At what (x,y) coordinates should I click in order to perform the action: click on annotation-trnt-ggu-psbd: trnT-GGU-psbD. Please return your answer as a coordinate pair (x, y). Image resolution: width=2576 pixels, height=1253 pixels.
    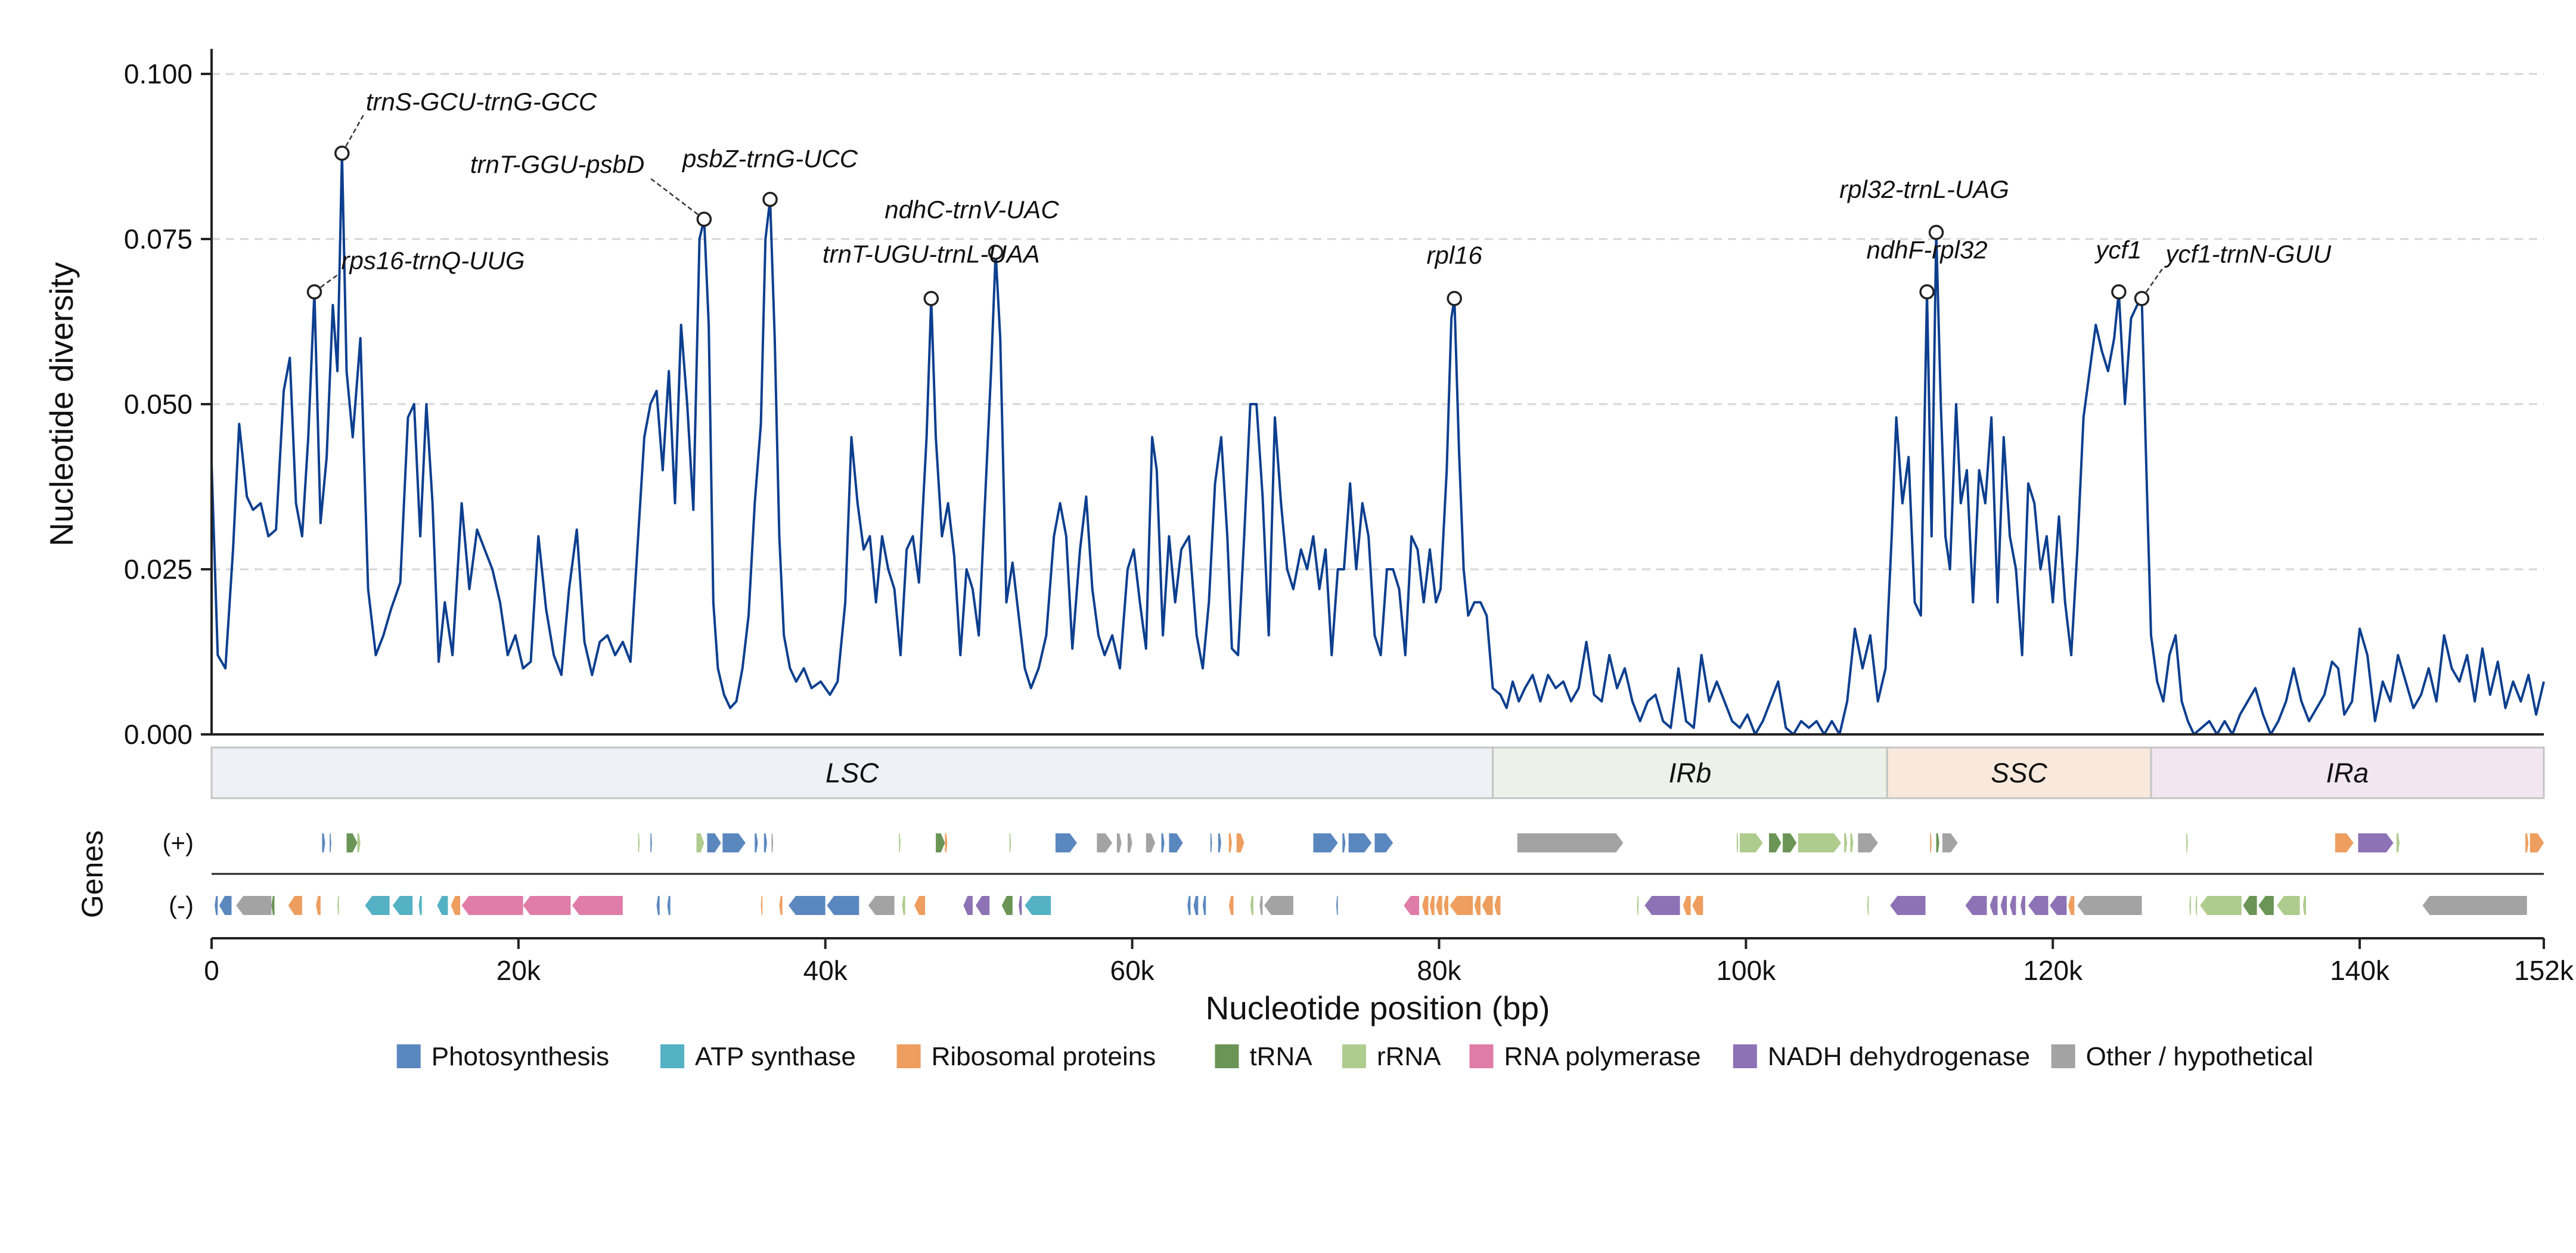
    Looking at the image, I should click on (558, 164).